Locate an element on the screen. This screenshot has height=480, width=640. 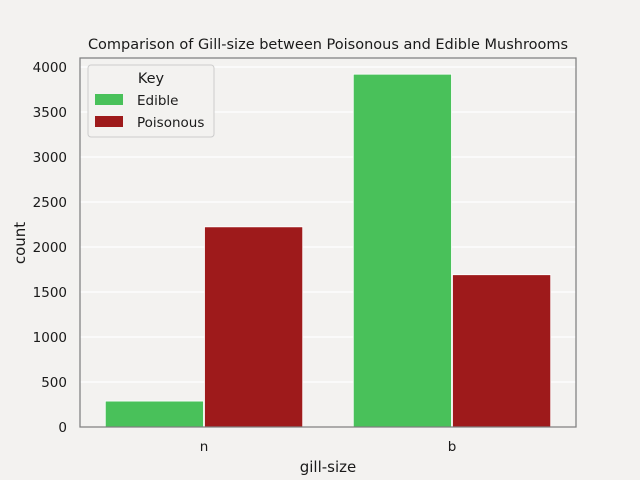
y-tick-label: 4000 is located at coordinates (50, 68).